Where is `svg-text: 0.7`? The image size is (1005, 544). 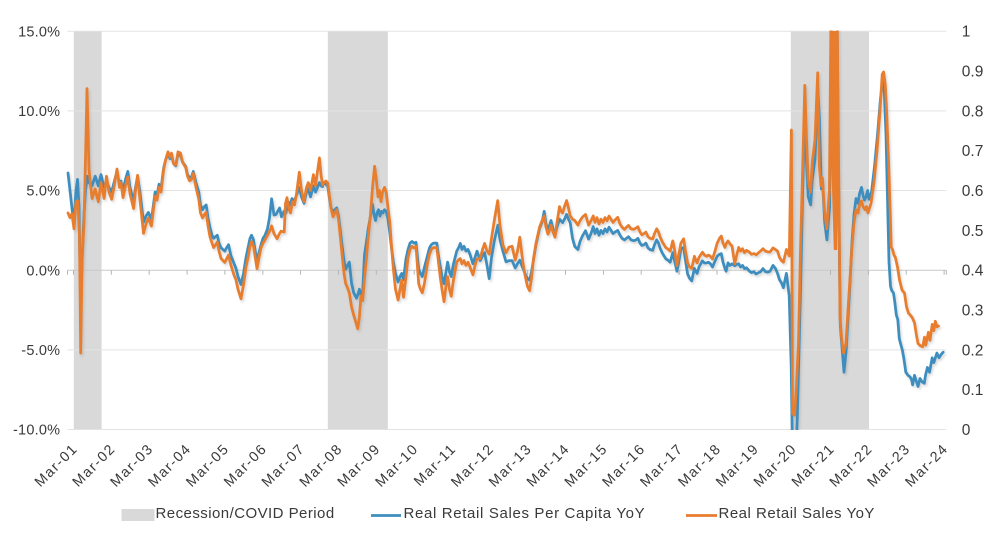 svg-text: 0.7 is located at coordinates (973, 151).